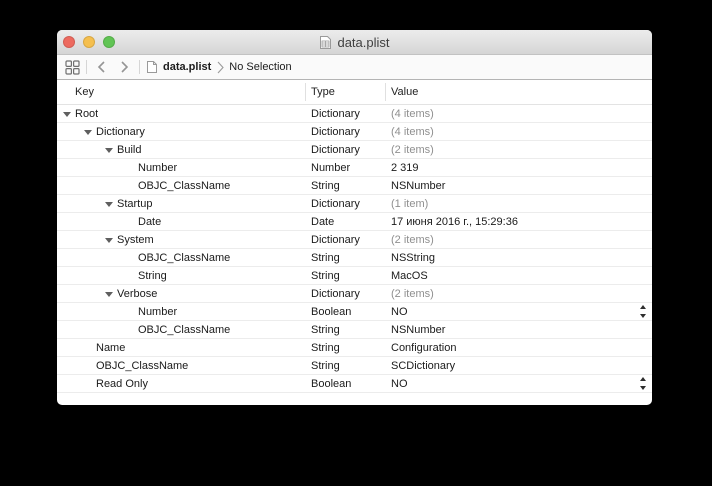  I want to click on column-header-value: Value, so click(405, 92).